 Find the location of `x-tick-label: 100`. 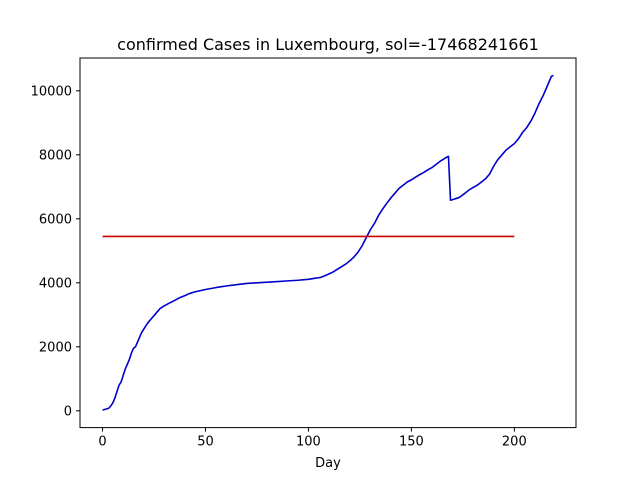

x-tick-label: 100 is located at coordinates (308, 442).